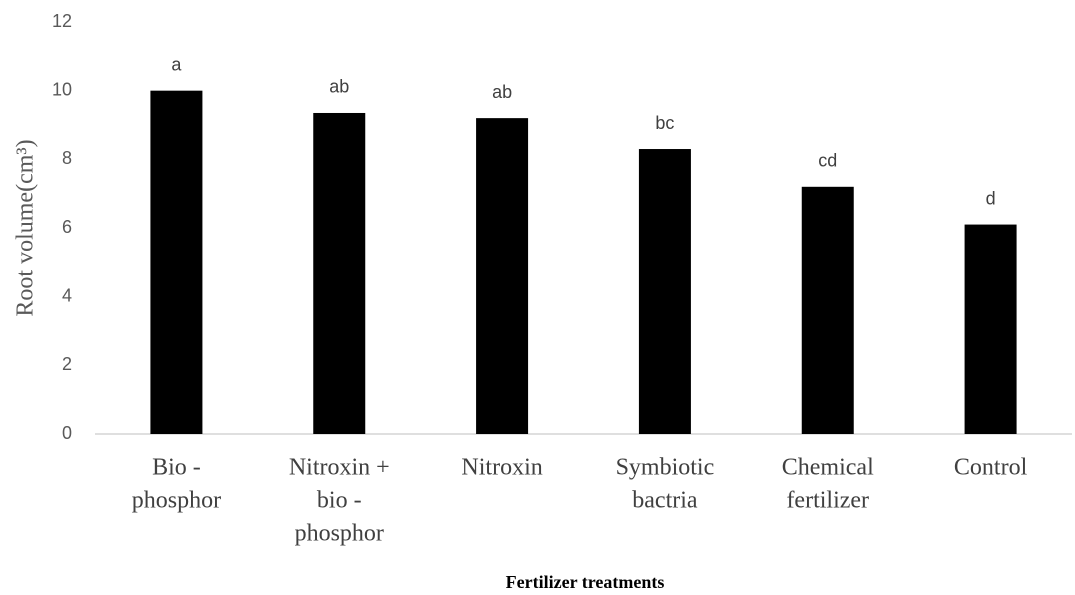  What do you see at coordinates (827, 161) in the screenshot?
I see `bar-annotation: cd` at bounding box center [827, 161].